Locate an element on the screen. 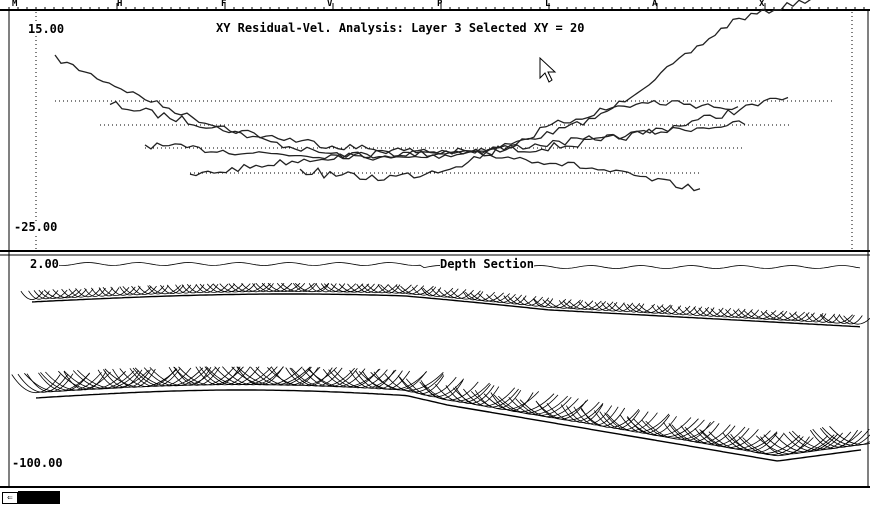 This screenshot has width=870, height=506. y-min-label: -25.00 is located at coordinates (36, 227).